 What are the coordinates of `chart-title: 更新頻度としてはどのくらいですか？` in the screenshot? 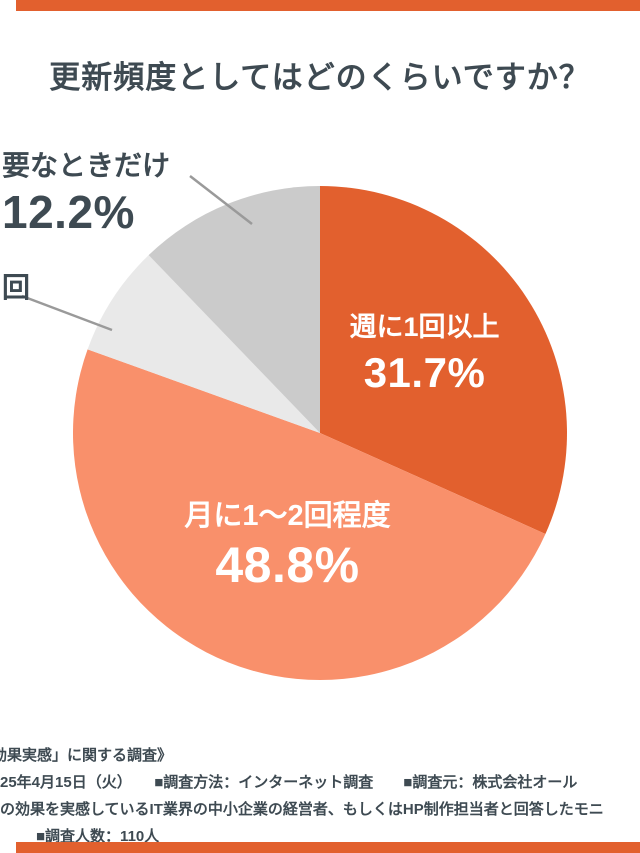 It's located at (320, 77).